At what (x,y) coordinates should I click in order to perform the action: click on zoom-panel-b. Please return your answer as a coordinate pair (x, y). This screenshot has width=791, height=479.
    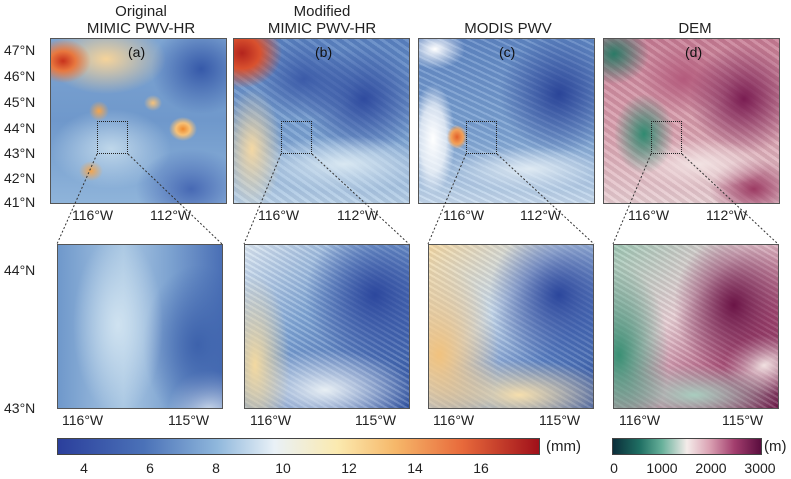
    Looking at the image, I should click on (327, 326).